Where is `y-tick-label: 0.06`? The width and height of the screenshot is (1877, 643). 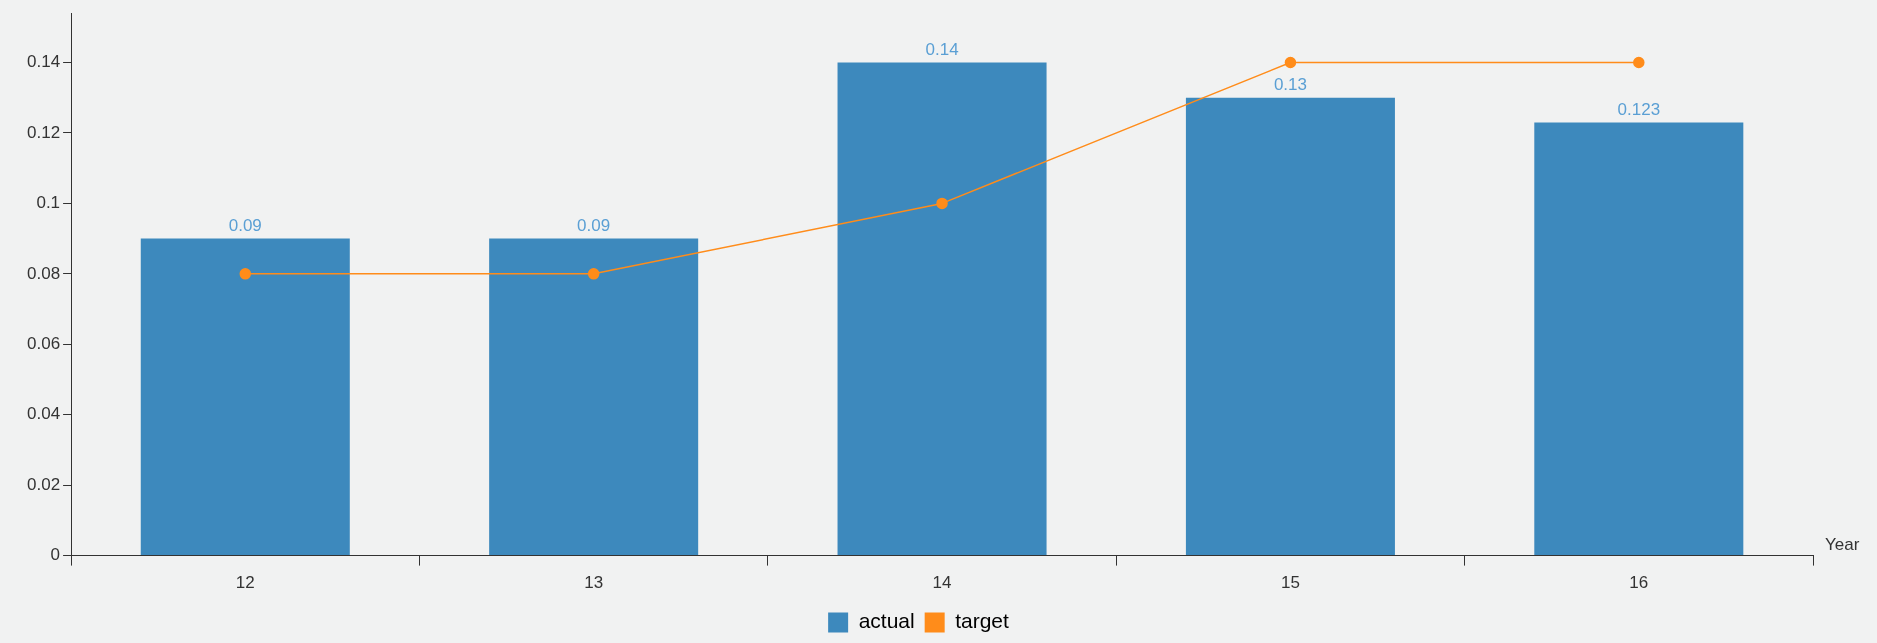
y-tick-label: 0.06 is located at coordinates (43, 343).